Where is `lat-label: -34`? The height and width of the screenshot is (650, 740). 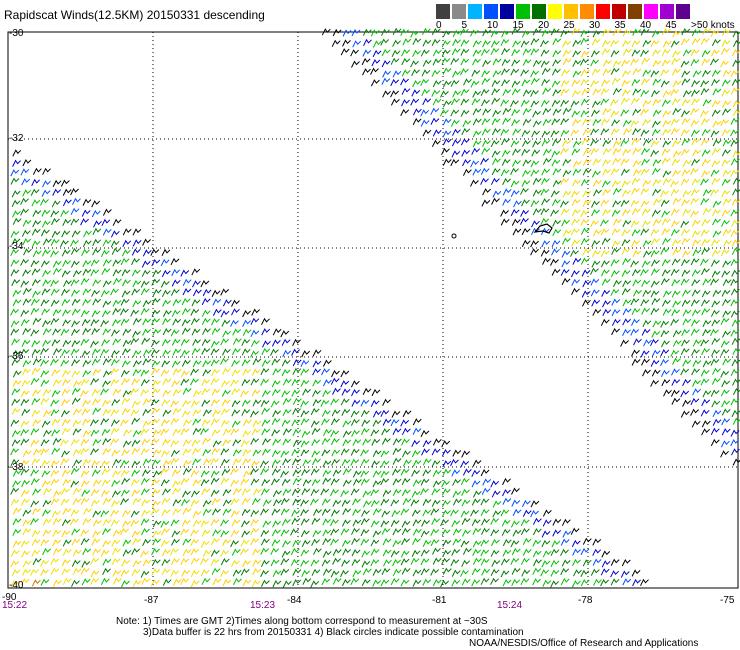
lat-label: -34 is located at coordinates (16, 246).